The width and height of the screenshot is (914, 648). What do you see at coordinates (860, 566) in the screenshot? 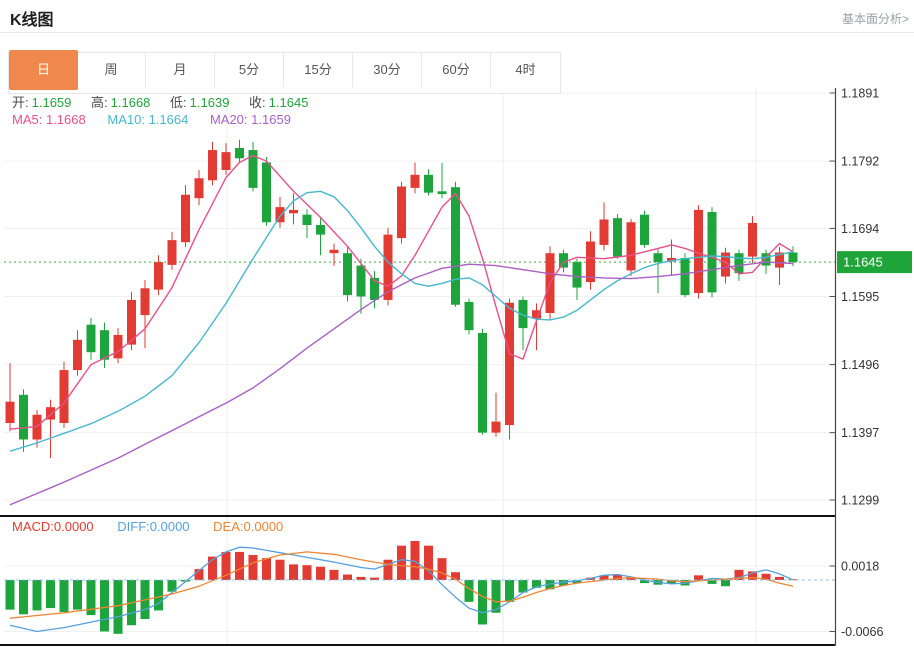
I see `macd-tick-label: 0.0018` at bounding box center [860, 566].